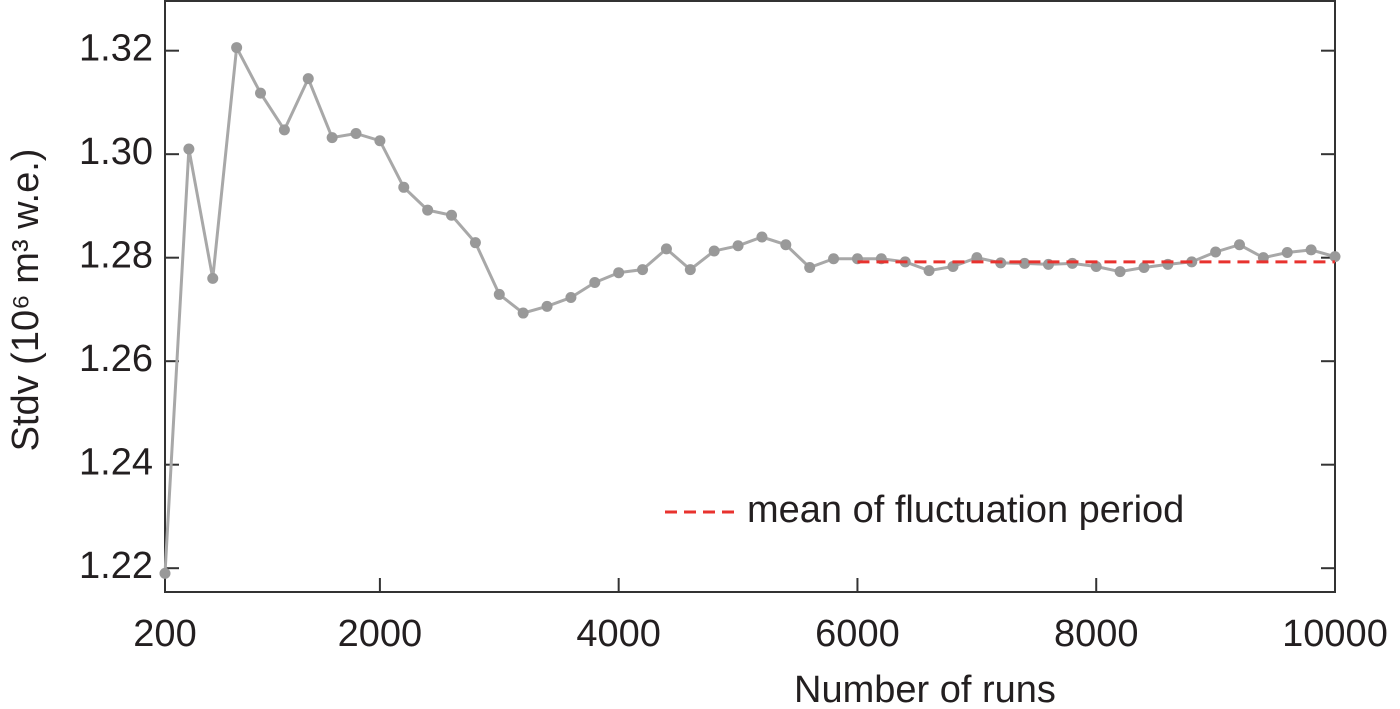 The image size is (1400, 709). Describe the element at coordinates (380, 634) in the screenshot. I see `x-tick-label: 2000` at that location.